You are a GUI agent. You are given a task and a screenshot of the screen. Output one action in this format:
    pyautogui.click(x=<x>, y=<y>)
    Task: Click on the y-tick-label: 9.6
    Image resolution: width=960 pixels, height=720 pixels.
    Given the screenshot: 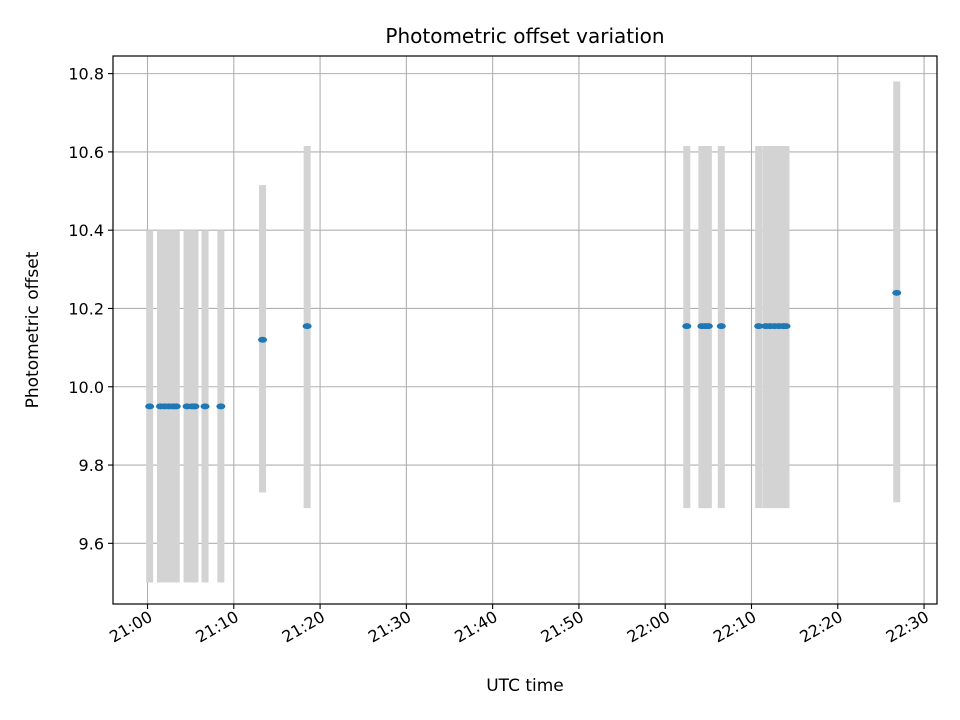 What is the action you would take?
    pyautogui.click(x=91, y=543)
    